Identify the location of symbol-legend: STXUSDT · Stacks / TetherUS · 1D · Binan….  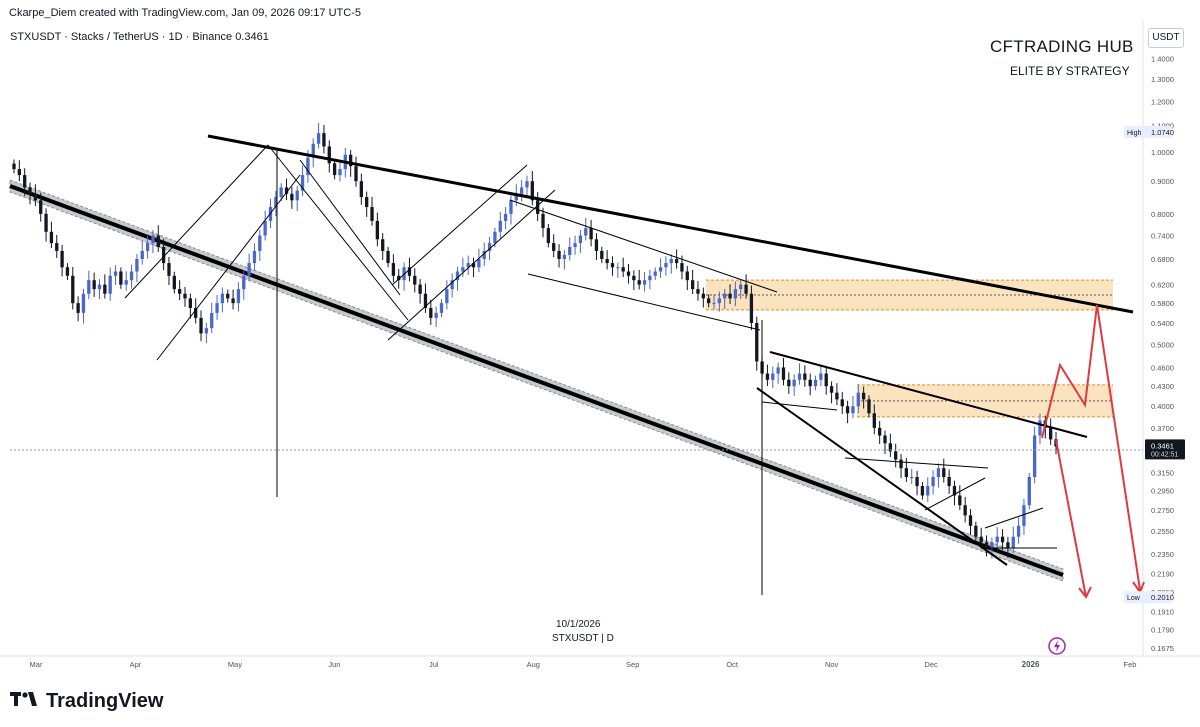
(139, 37).